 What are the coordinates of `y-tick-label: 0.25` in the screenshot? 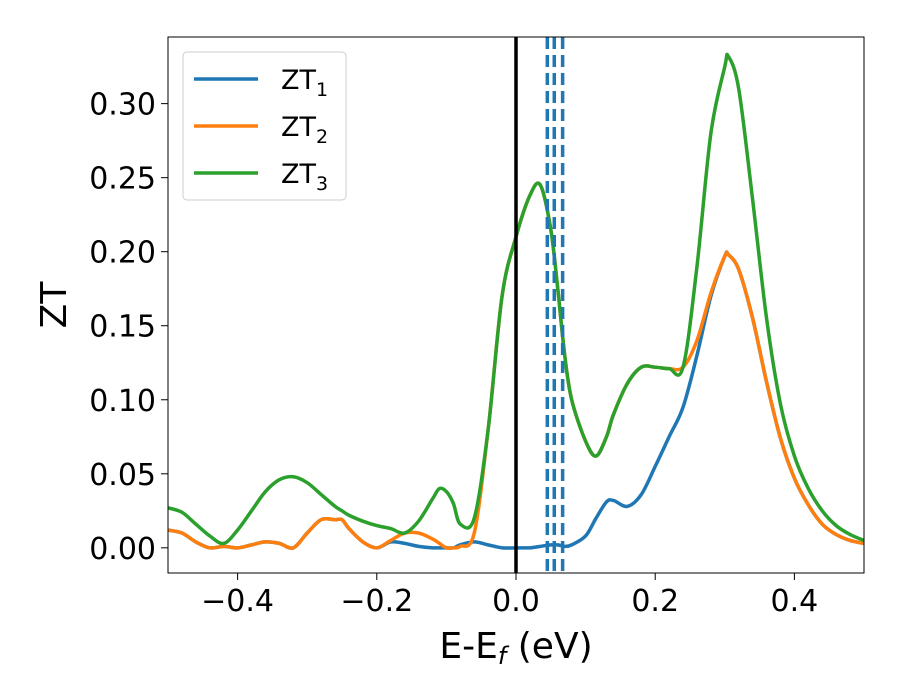 It's located at (122, 179).